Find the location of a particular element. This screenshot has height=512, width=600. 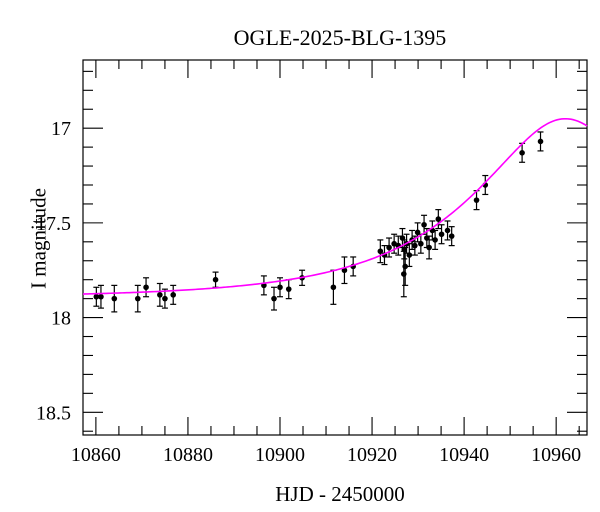

x-tick-label: 10880 is located at coordinates (188, 455).